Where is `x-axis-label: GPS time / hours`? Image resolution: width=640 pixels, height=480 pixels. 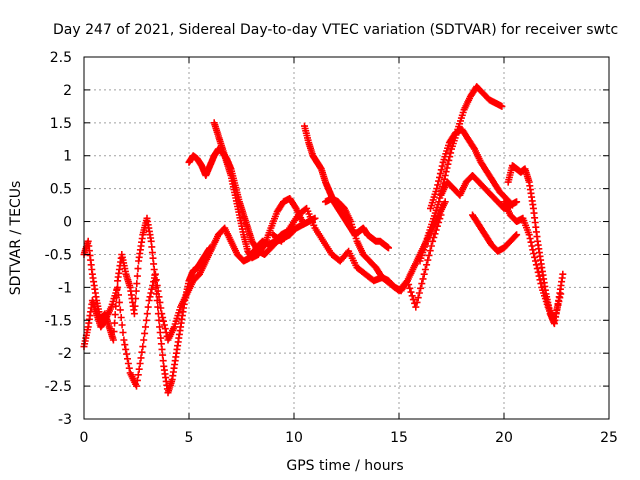
x-axis-label: GPS time / hours is located at coordinates (344, 466).